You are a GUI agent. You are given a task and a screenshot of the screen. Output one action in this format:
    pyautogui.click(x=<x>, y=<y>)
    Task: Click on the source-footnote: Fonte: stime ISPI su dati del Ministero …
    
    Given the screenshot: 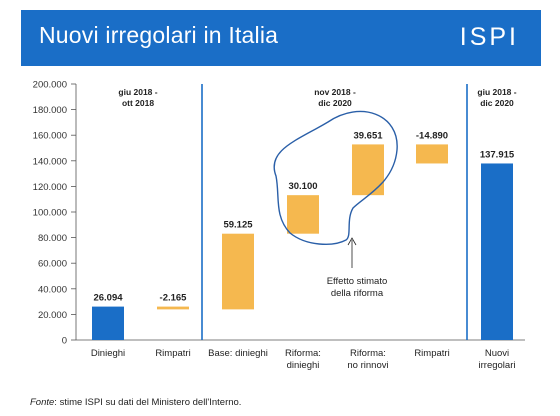 What is the action you would take?
    pyautogui.click(x=135, y=402)
    